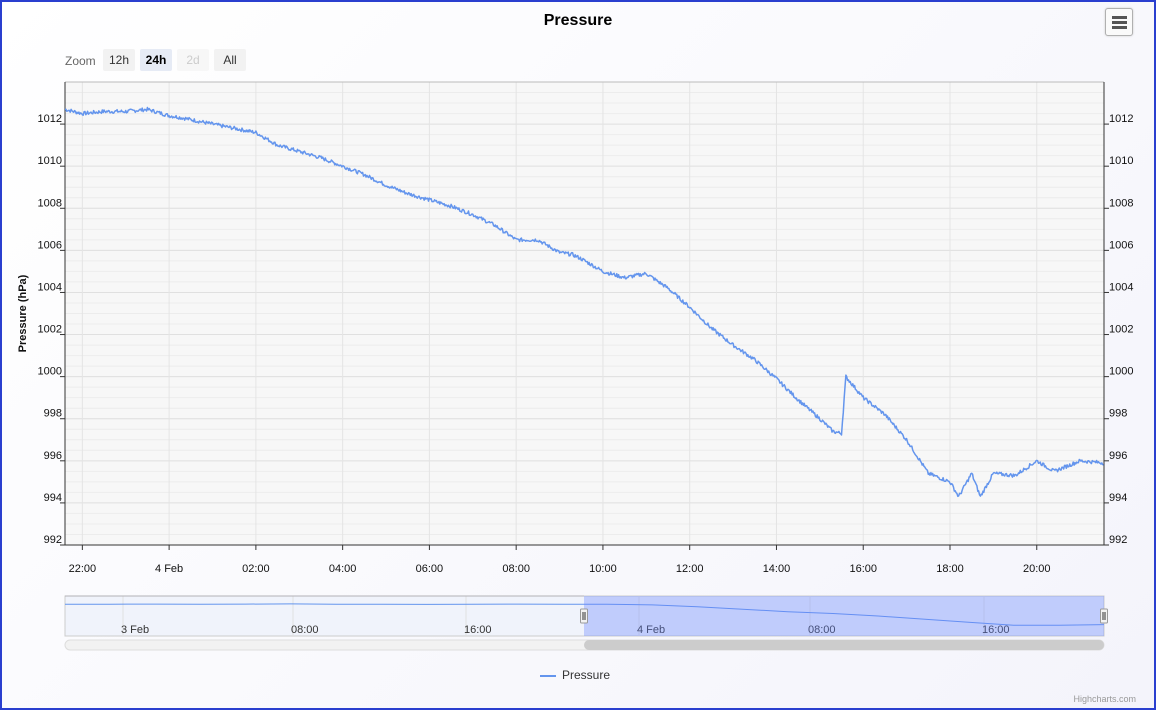 The image size is (1156, 710). What do you see at coordinates (1037, 569) in the screenshot?
I see `x-tick-label: 20:00` at bounding box center [1037, 569].